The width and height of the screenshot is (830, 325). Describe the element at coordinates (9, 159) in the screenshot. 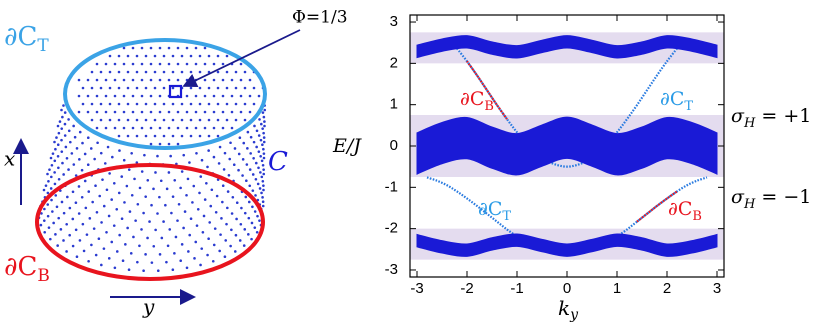

I see `x-label: x` at that location.